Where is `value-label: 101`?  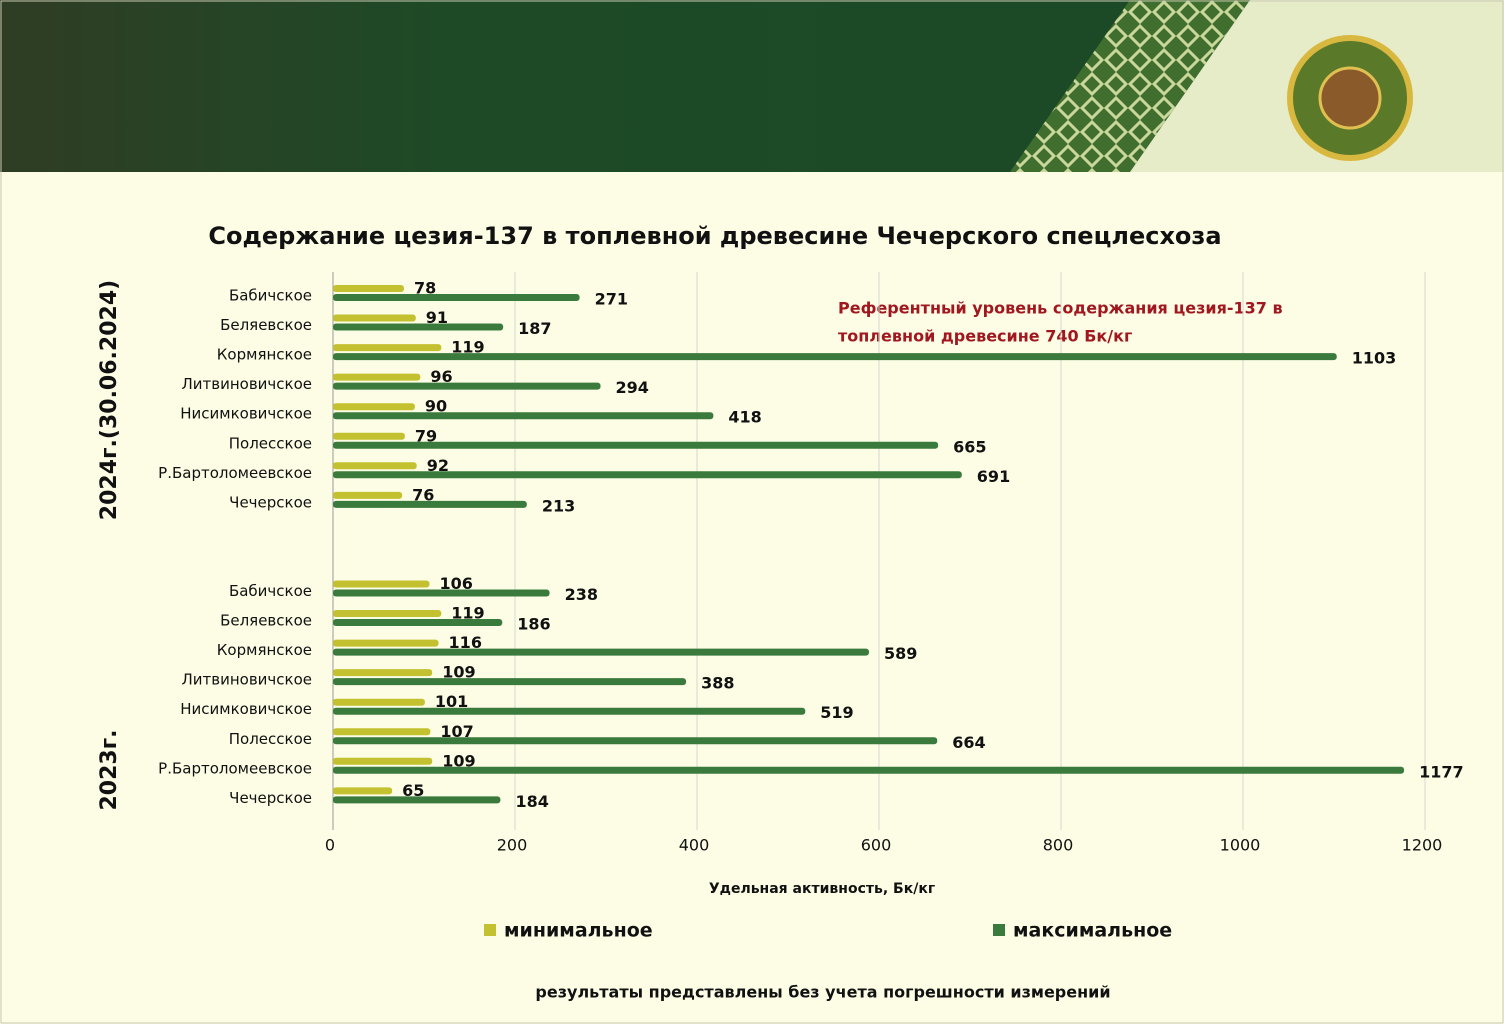
value-label: 101 is located at coordinates (451, 701).